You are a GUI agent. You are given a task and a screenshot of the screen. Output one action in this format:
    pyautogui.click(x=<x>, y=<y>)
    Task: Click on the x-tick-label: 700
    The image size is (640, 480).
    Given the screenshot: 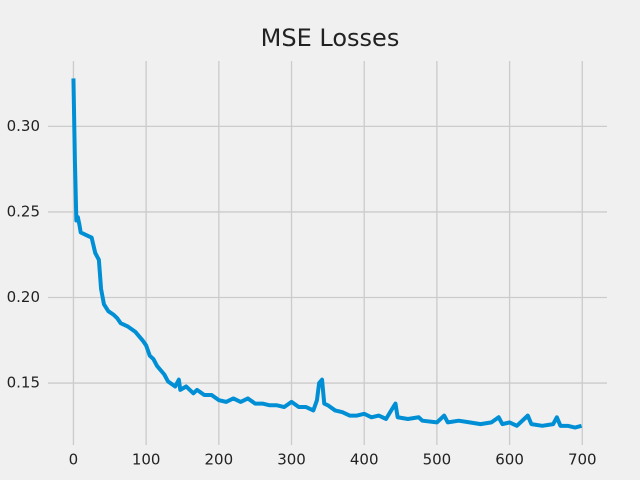 What is the action you would take?
    pyautogui.click(x=582, y=460)
    